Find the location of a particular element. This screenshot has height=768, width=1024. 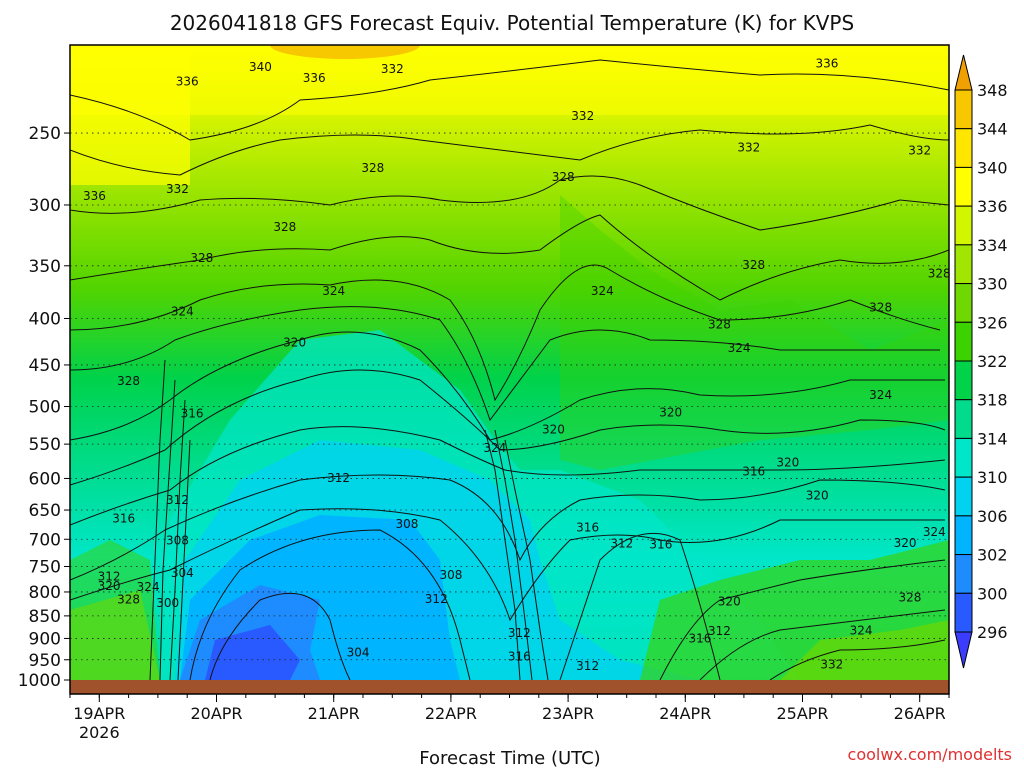

x-tick-sublabel: 2026 is located at coordinates (99, 732).